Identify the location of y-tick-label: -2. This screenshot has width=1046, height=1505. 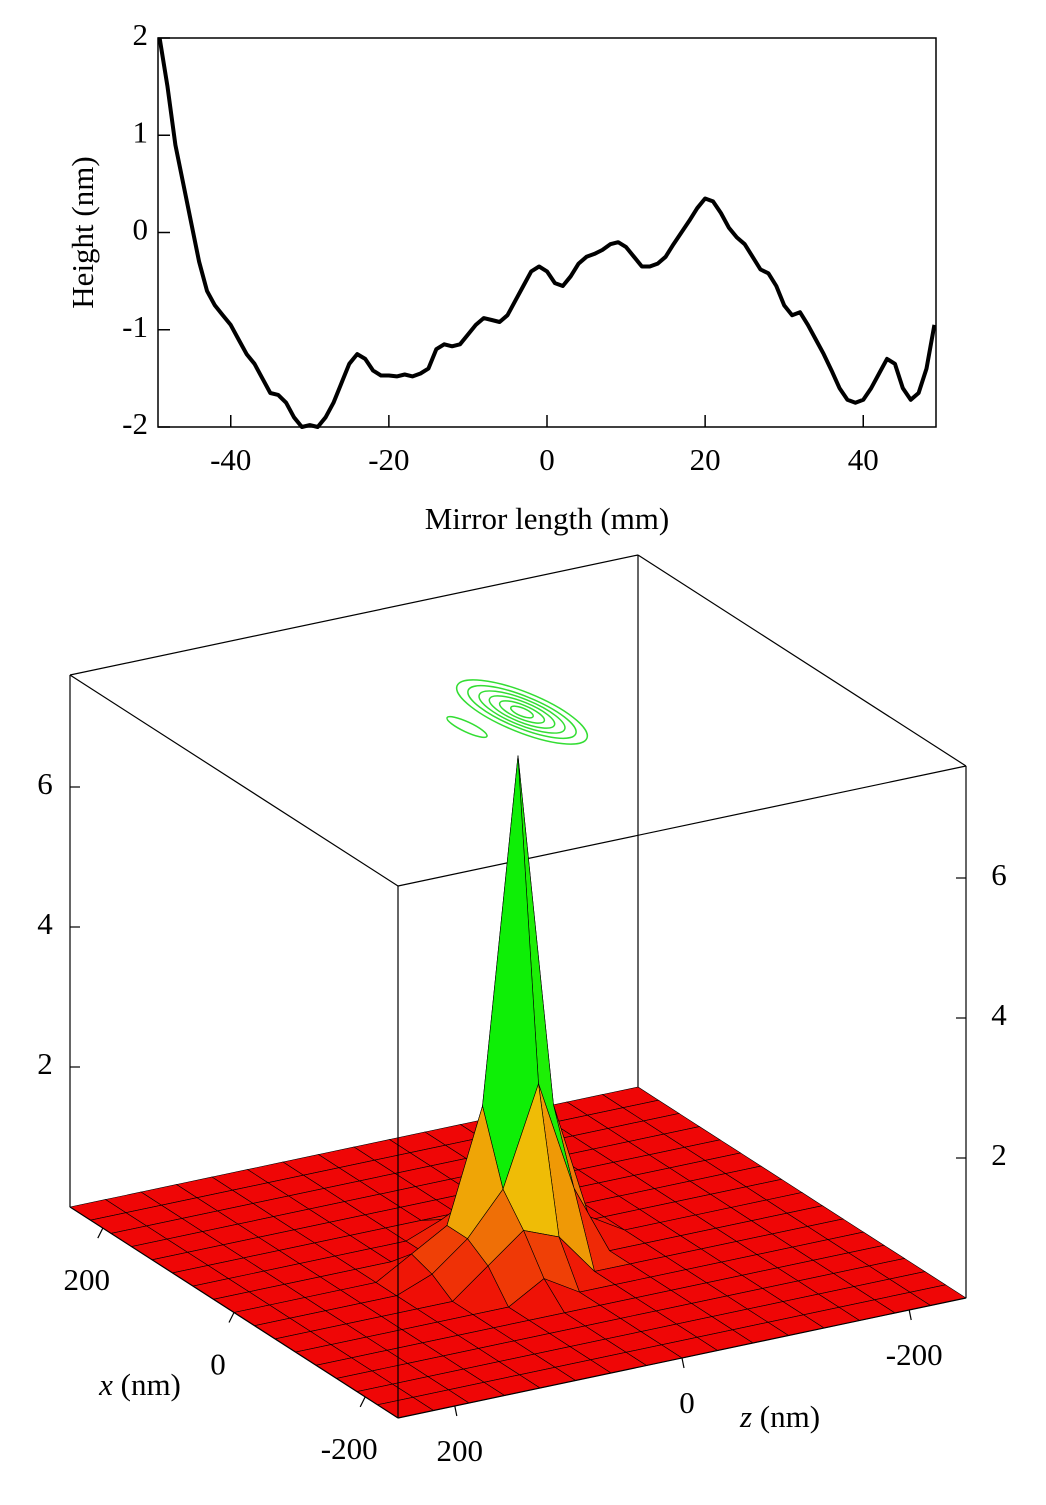
(135, 423).